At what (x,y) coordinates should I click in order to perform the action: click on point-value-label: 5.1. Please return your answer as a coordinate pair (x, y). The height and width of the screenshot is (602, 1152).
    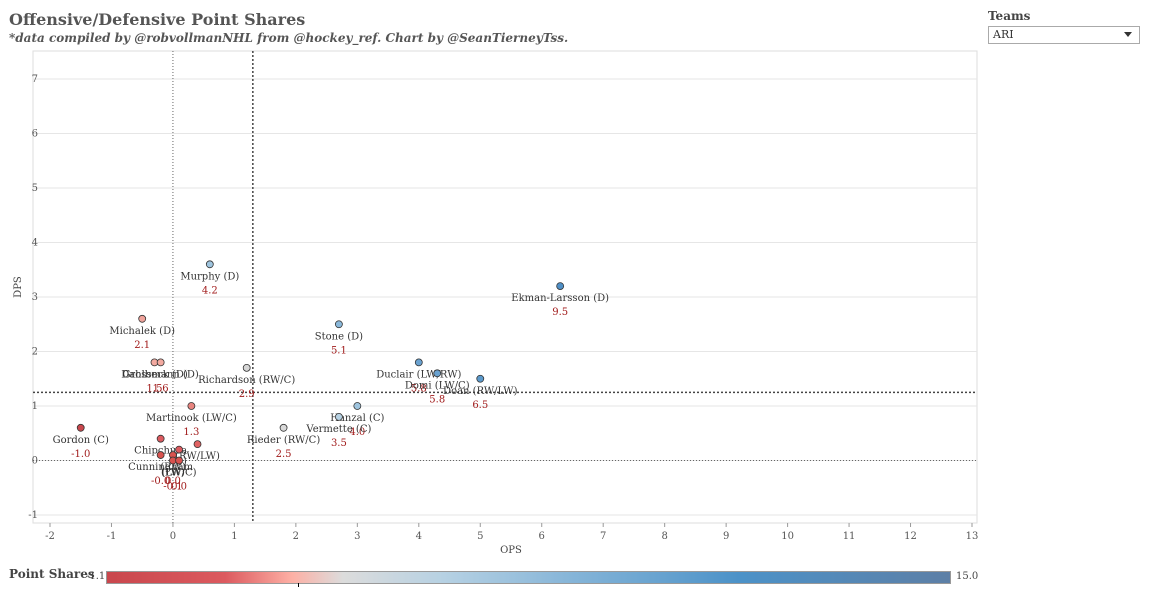
    Looking at the image, I should click on (339, 350).